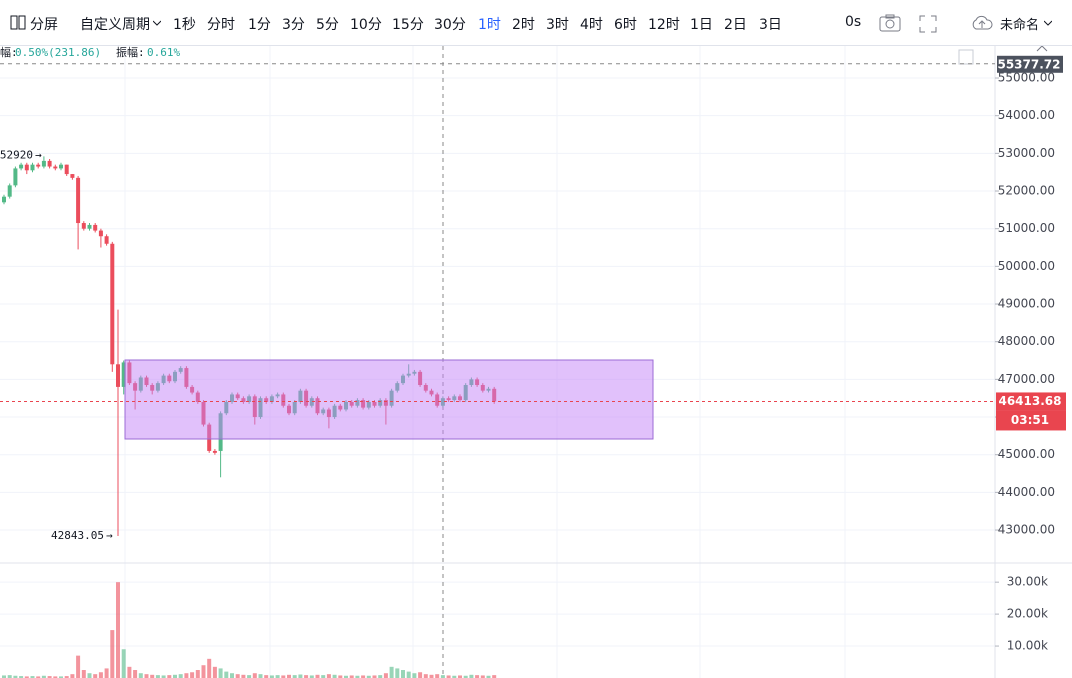 Image resolution: width=1072 pixels, height=678 pixels. Describe the element at coordinates (557, 25) in the screenshot. I see `period: 3时` at that location.